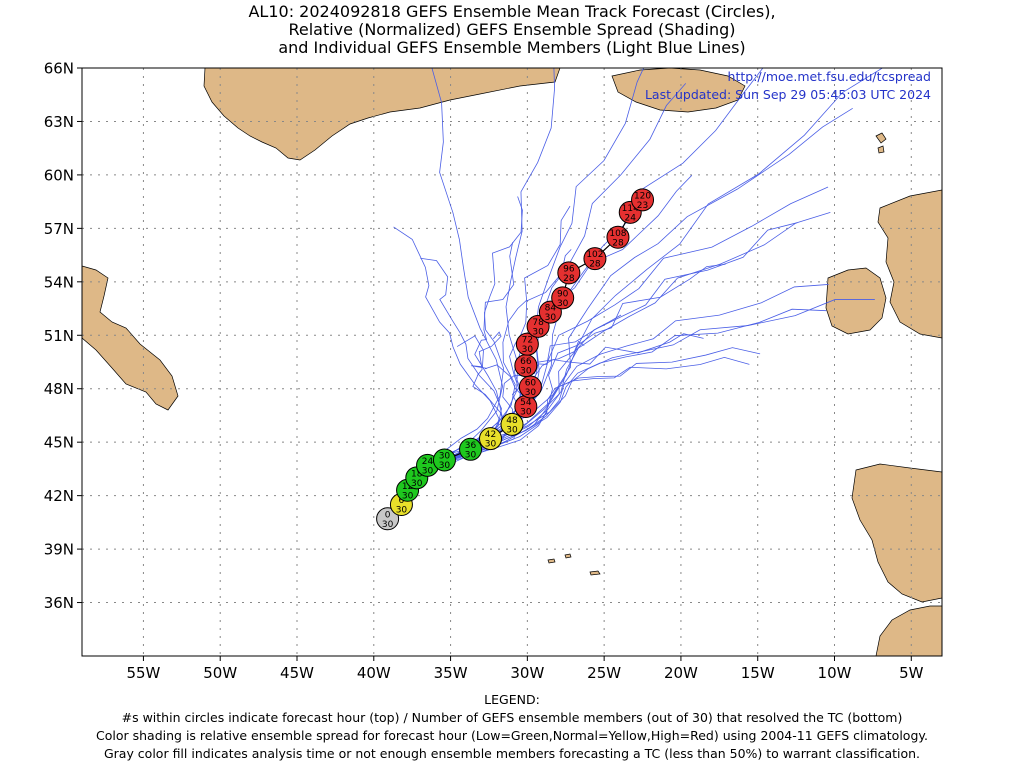  Describe the element at coordinates (538, 323) in the screenshot. I see `forecast-hour-label: 78` at that location.